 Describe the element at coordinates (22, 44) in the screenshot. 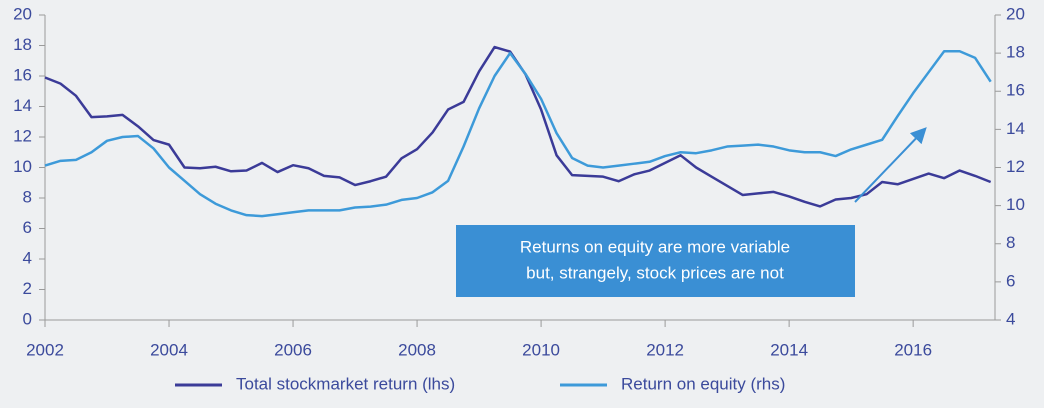

I see `y-tick-label: 18` at that location.